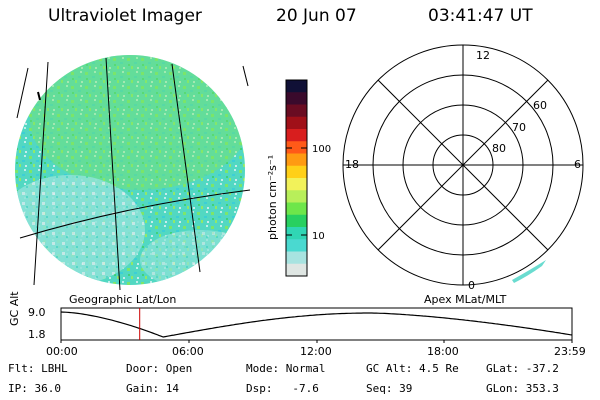 The width and height of the screenshot is (600, 400). Describe the element at coordinates (443, 351) in the screenshot. I see `time-tick-1800: 18:00` at that location.